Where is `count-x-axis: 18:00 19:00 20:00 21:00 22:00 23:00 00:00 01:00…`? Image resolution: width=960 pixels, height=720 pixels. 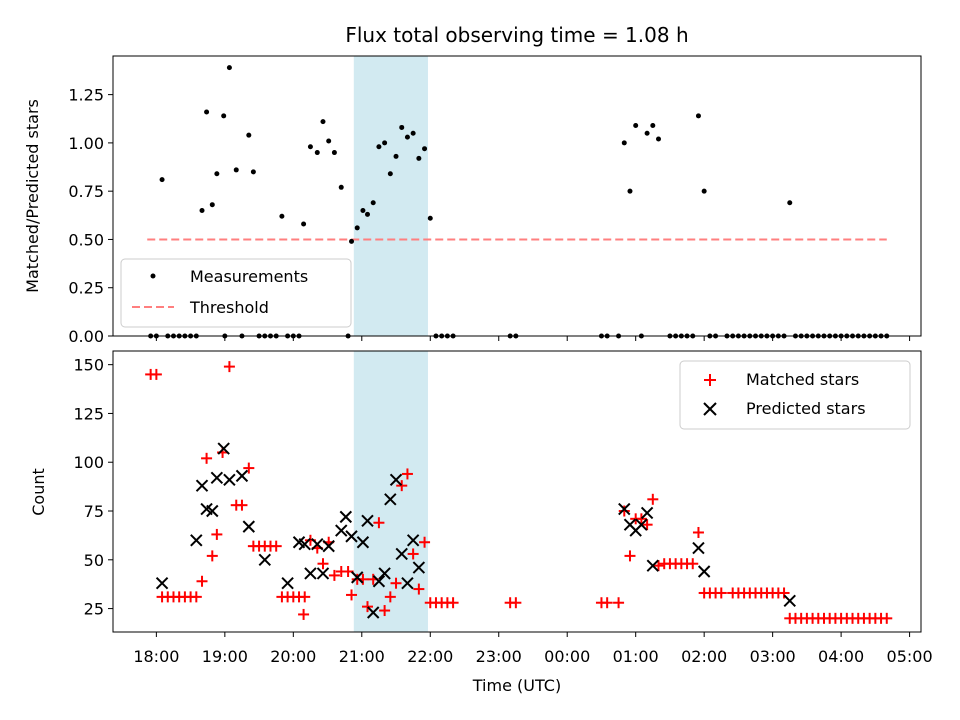 count-x-axis: 18:00 19:00 20:00 21:00 22:00 23:00 00:00 01:00… is located at coordinates (533, 649).